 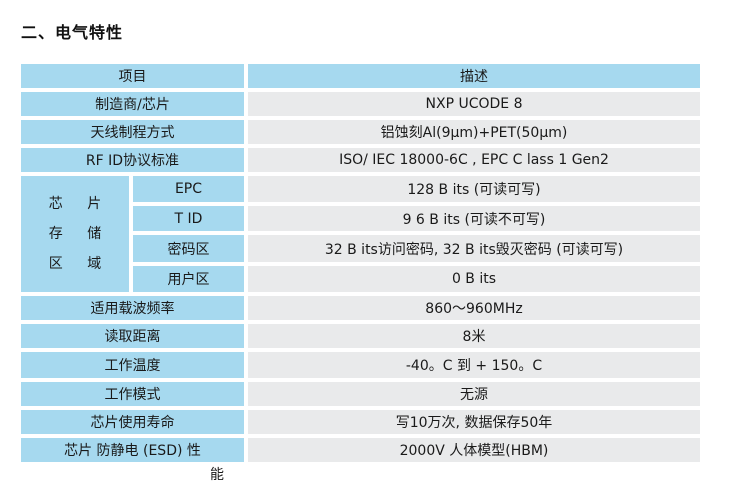 I want to click on sub-label-user: 用户区, so click(x=188, y=279).